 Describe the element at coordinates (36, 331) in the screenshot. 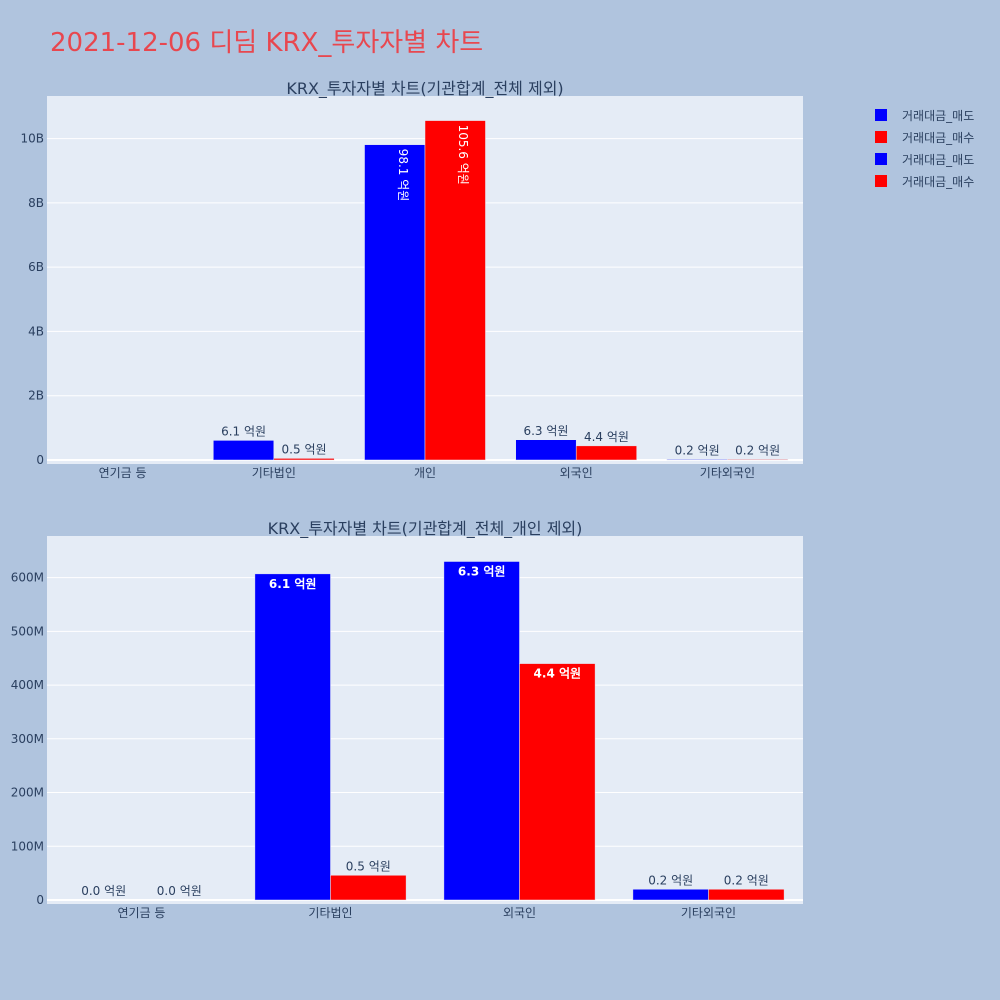

I see `y-tick-label: 4B` at that location.